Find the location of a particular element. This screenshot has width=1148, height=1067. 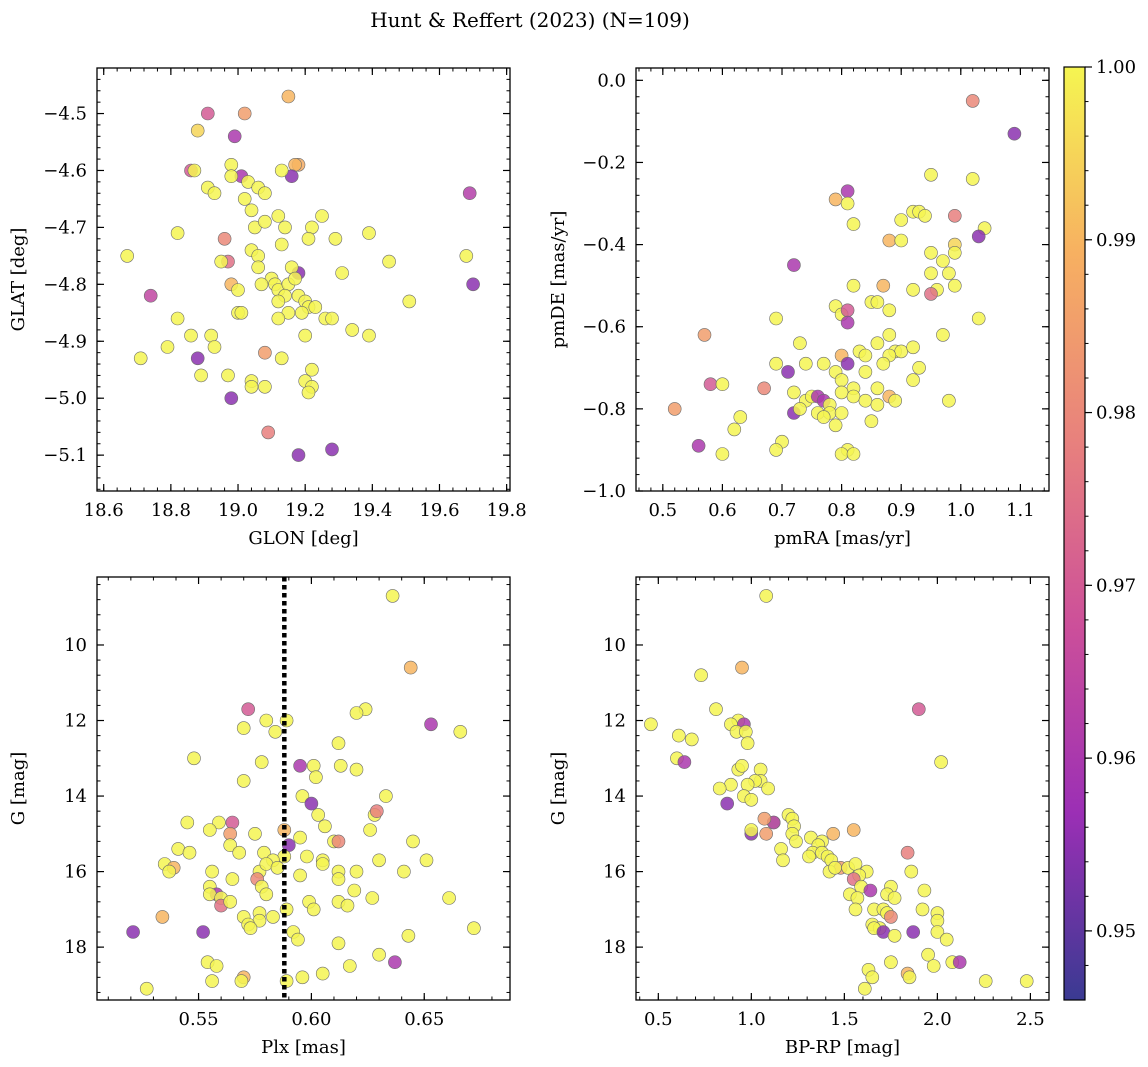

colorbar-tick-label: 0.99 is located at coordinates (1116, 240).